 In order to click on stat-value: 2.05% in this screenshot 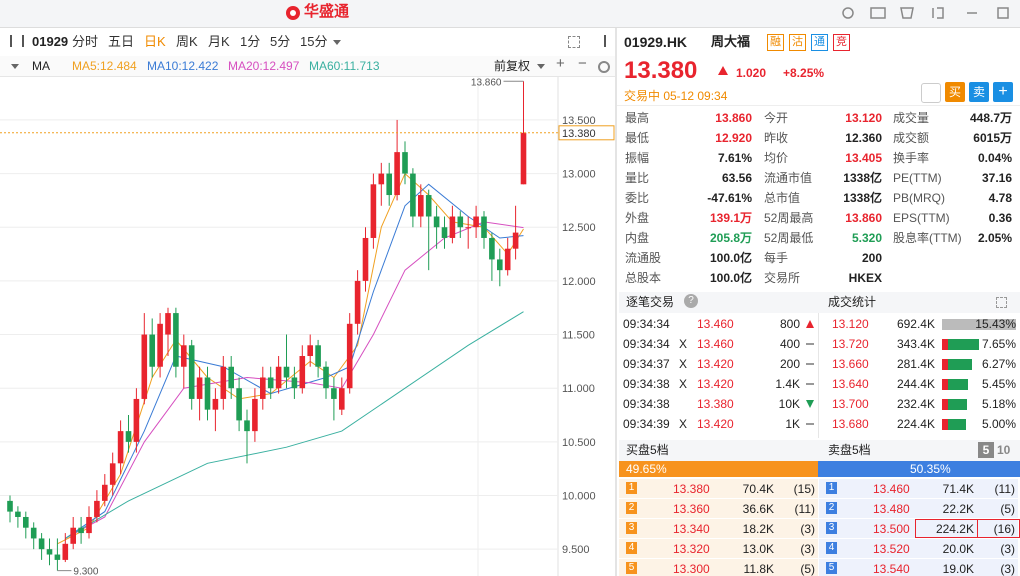, I will do `click(994, 238)`.